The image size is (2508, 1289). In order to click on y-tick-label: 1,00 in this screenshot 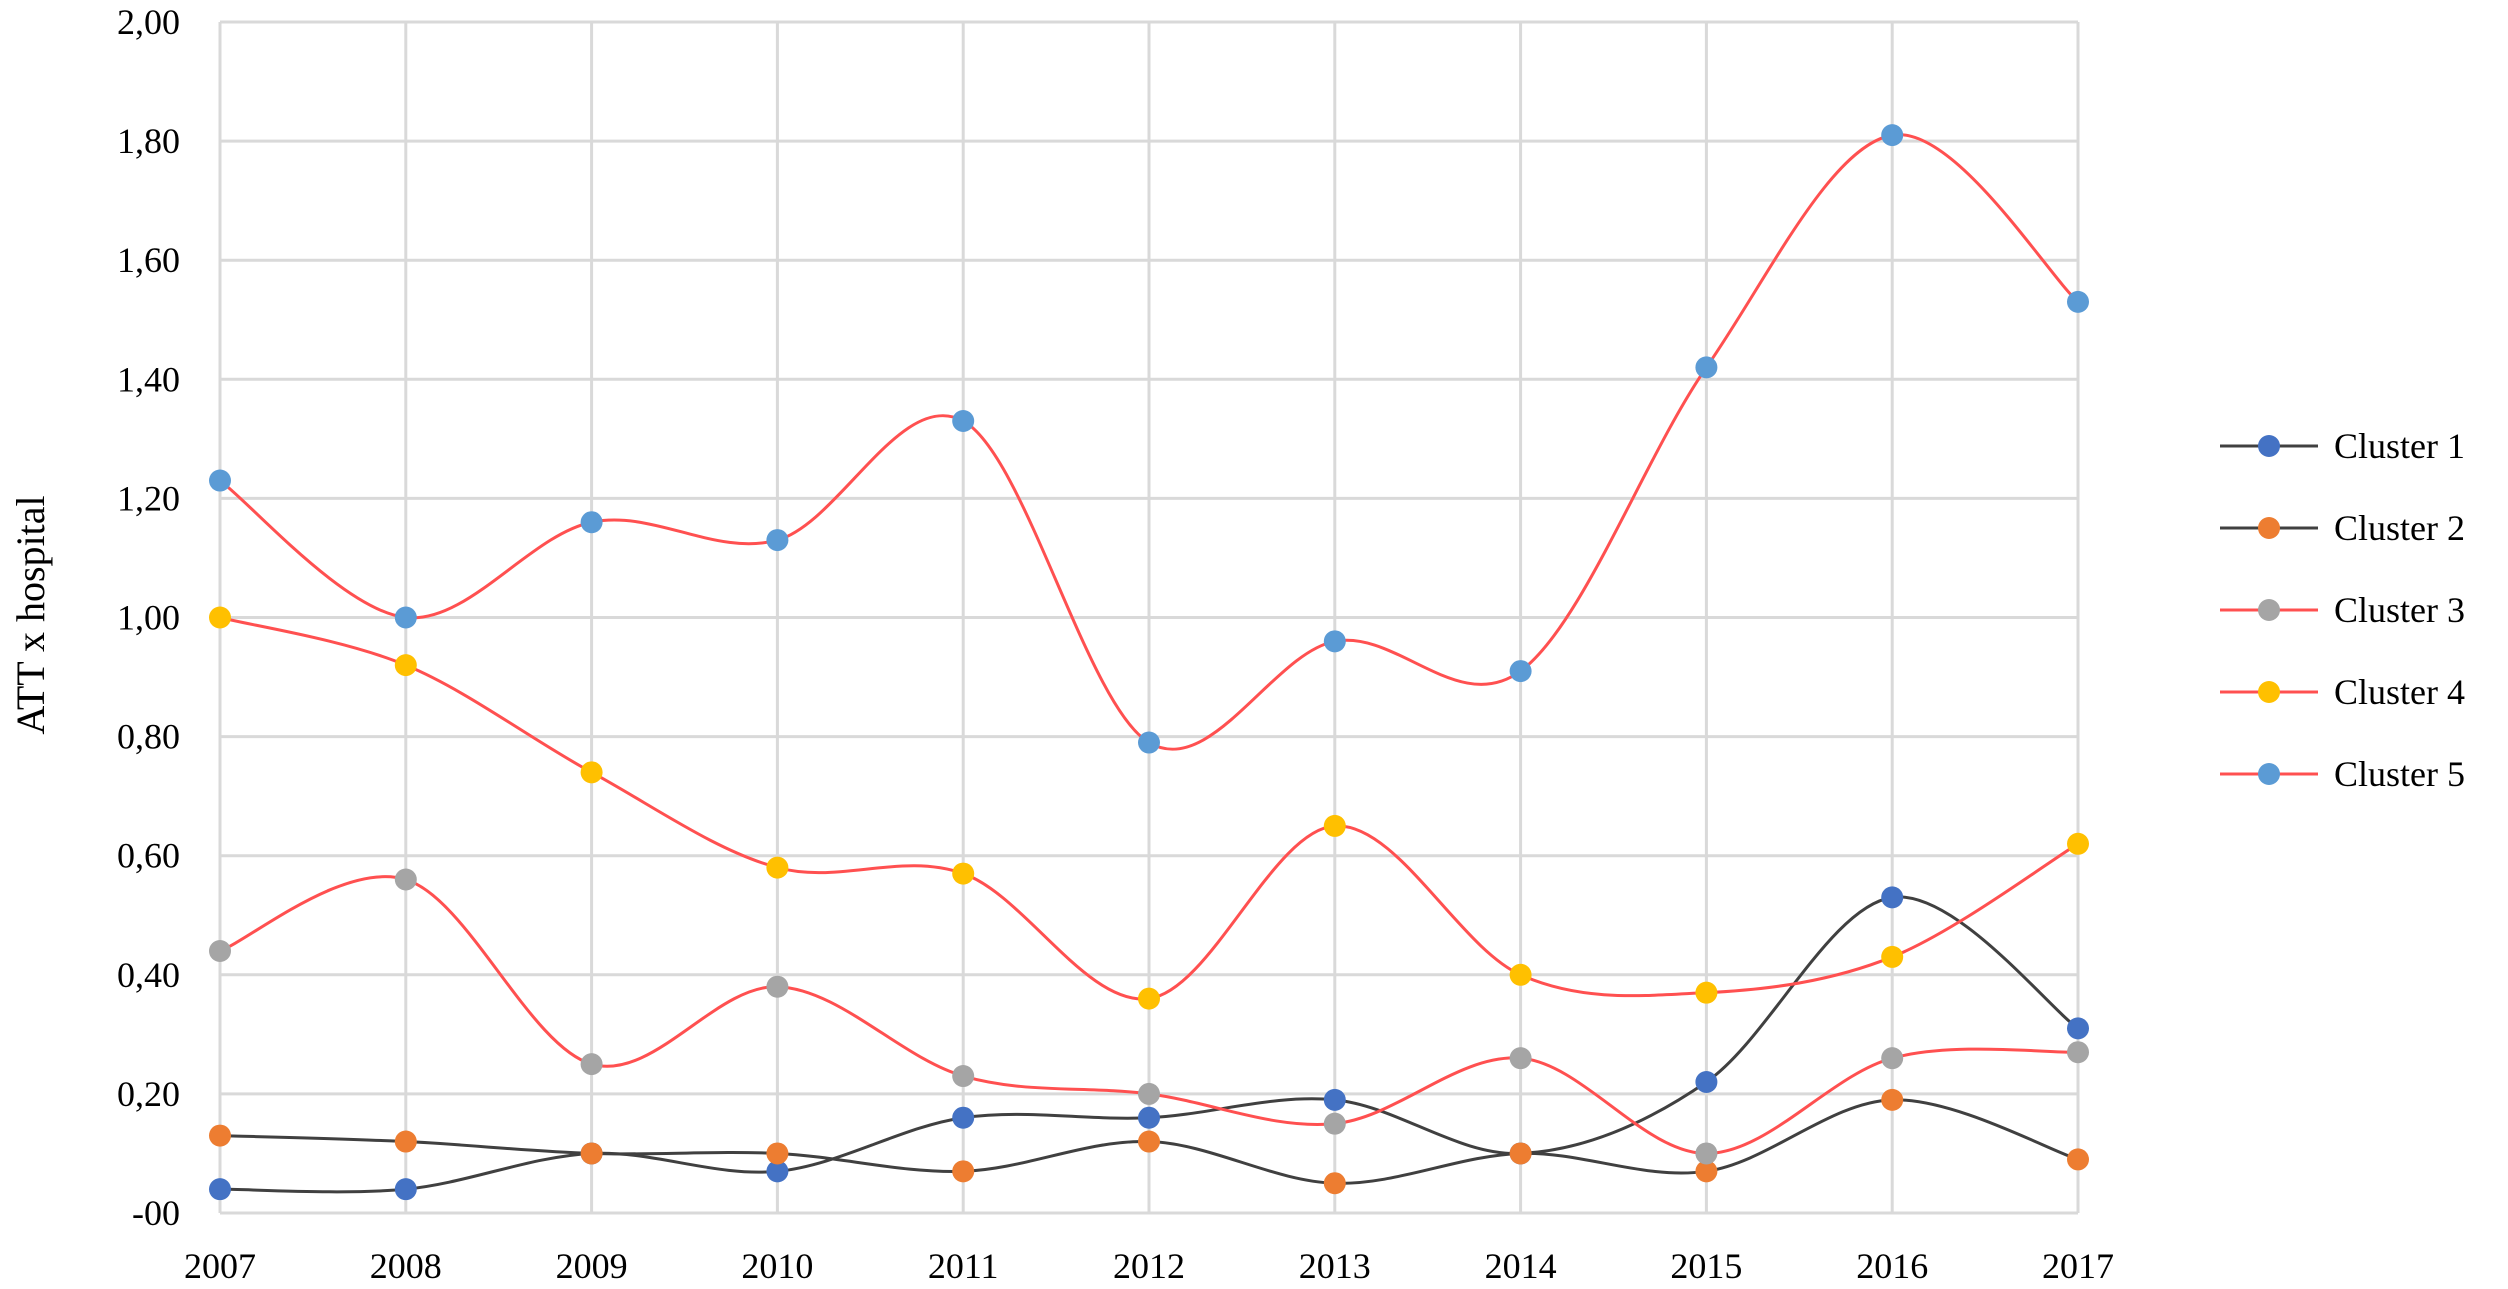, I will do `click(148, 618)`.